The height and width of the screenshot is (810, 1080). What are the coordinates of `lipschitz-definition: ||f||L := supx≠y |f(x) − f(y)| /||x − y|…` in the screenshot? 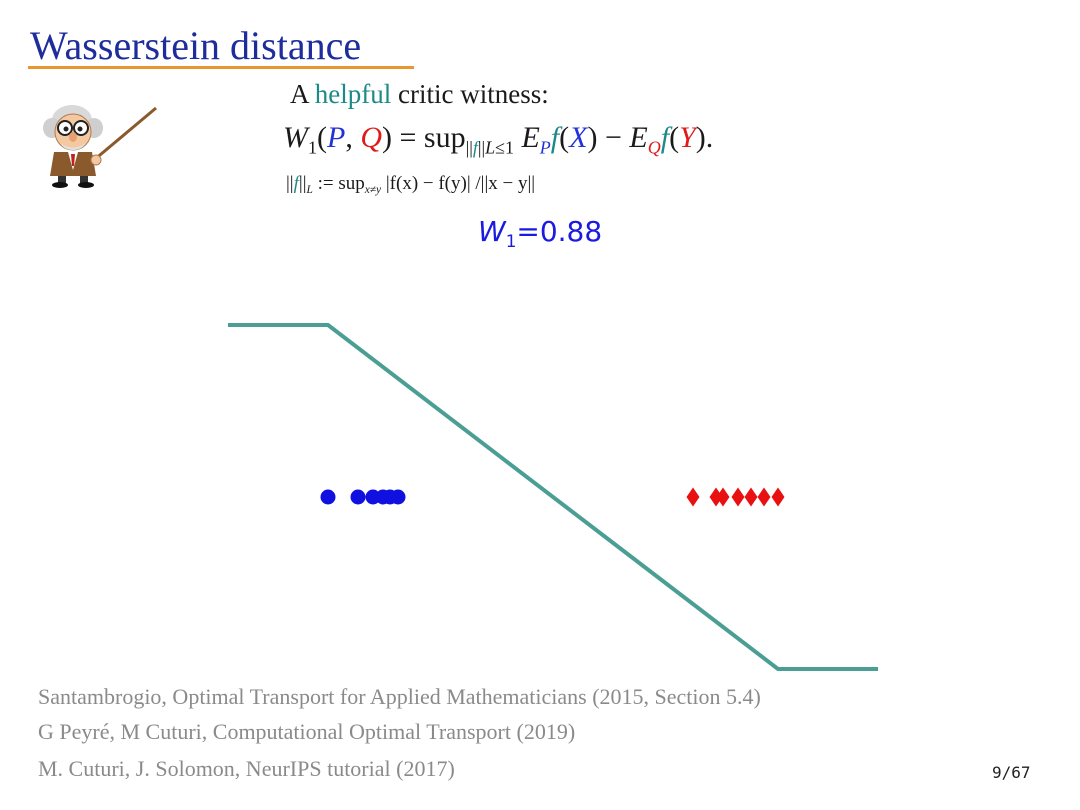 It's located at (411, 184).